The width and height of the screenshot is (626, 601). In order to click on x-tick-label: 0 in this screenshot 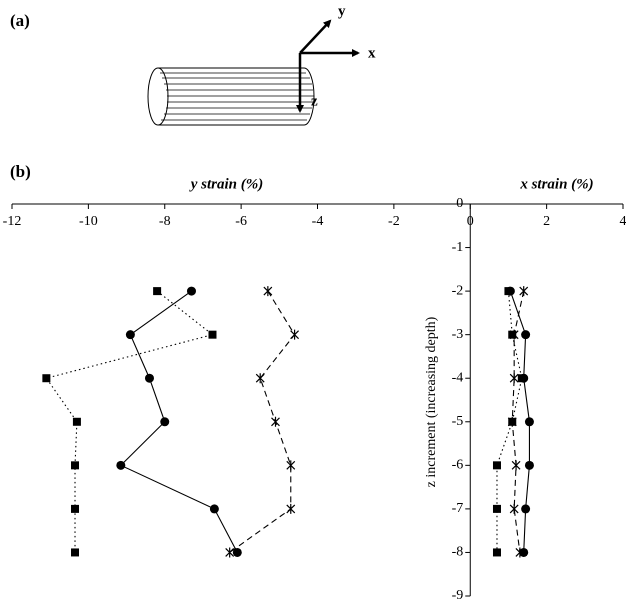, I will do `click(470, 221)`.